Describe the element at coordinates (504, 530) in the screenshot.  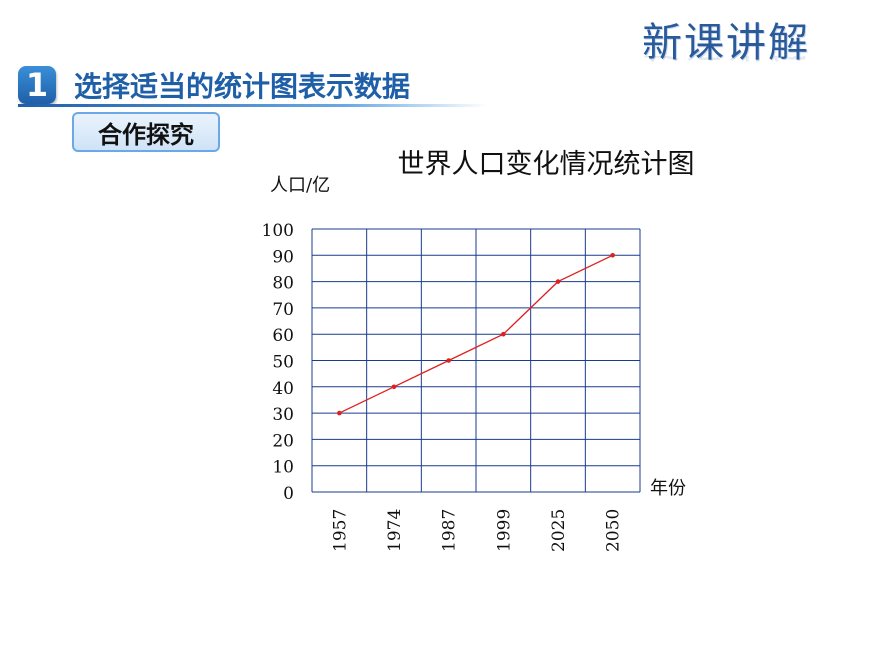
I see `x-tick-label: 1999` at that location.